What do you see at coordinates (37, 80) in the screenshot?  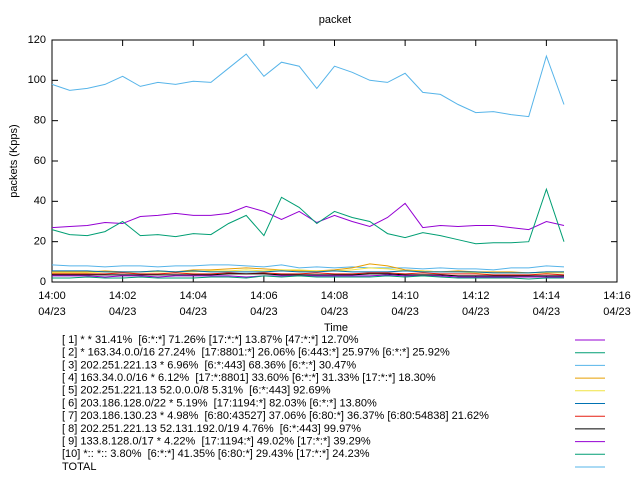 I see `y-tick-label: 100` at bounding box center [37, 80].